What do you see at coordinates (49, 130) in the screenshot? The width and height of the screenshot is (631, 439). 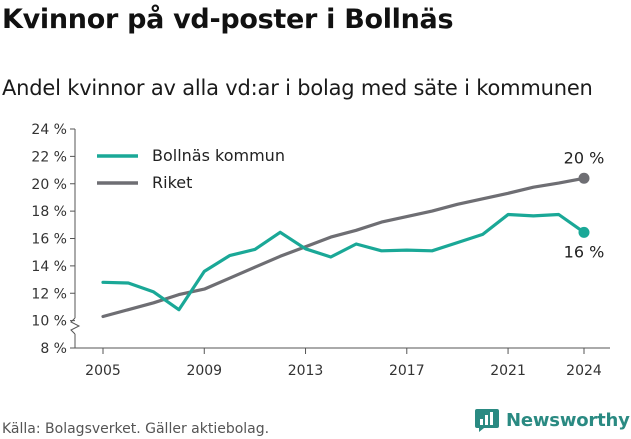 I see `y-tick-label: 24 %` at bounding box center [49, 130].